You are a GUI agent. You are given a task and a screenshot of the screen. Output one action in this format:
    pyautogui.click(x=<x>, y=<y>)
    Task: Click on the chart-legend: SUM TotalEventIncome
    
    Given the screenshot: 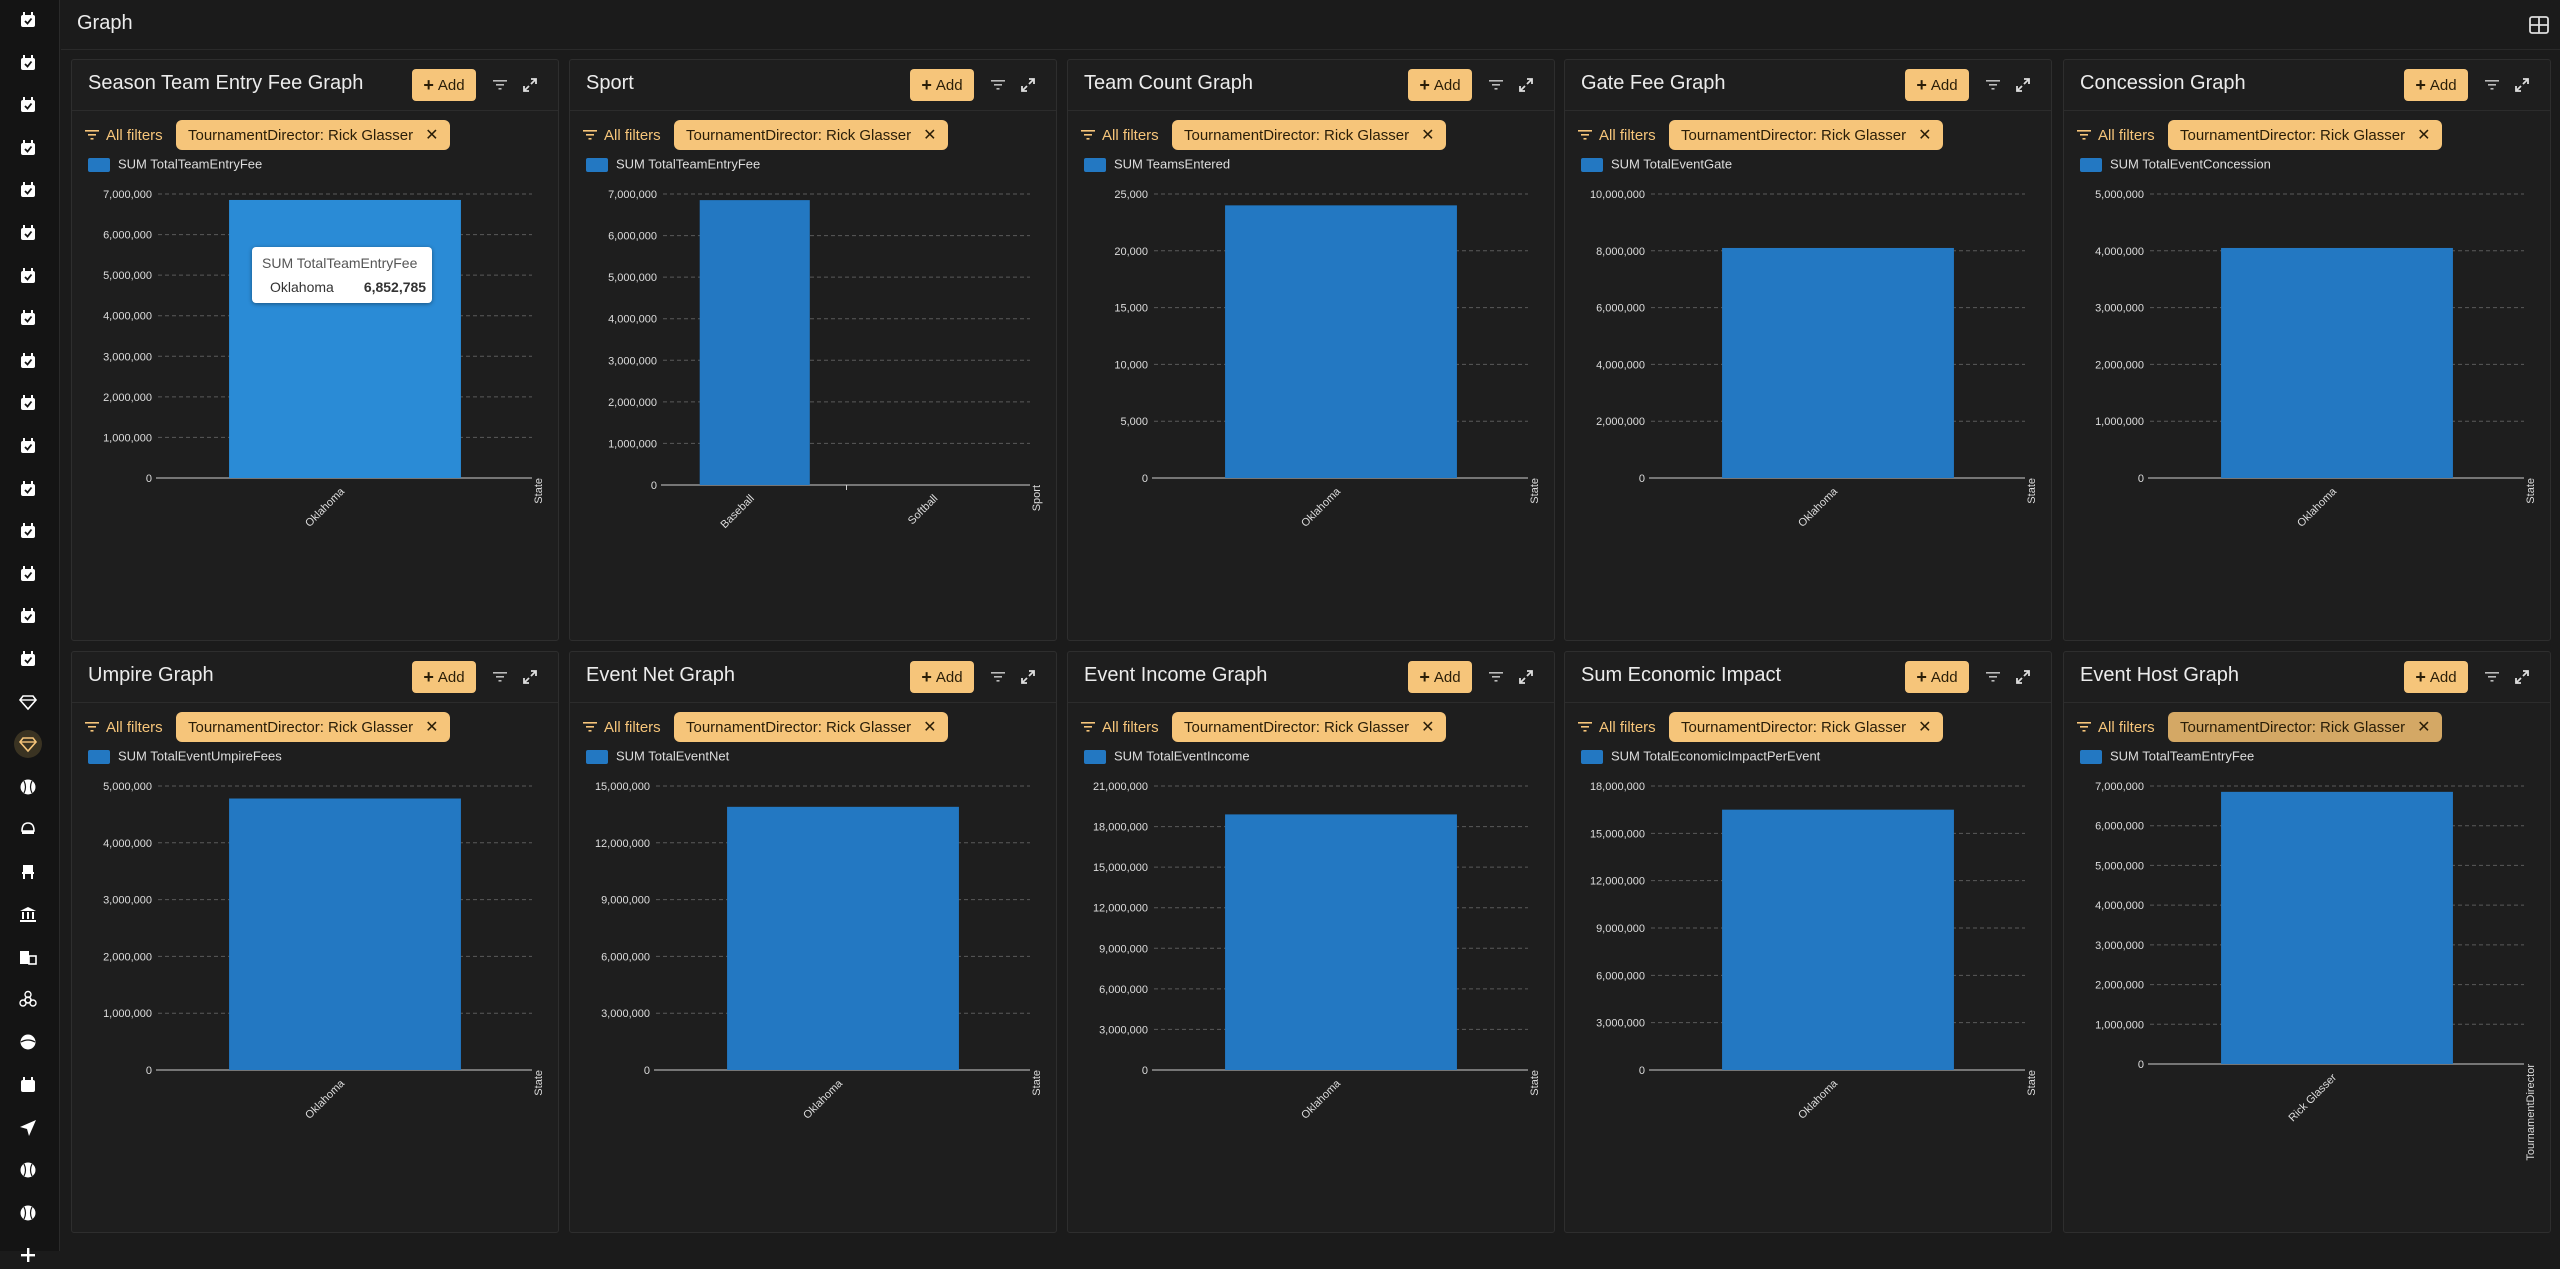 What is the action you would take?
    pyautogui.click(x=1167, y=757)
    